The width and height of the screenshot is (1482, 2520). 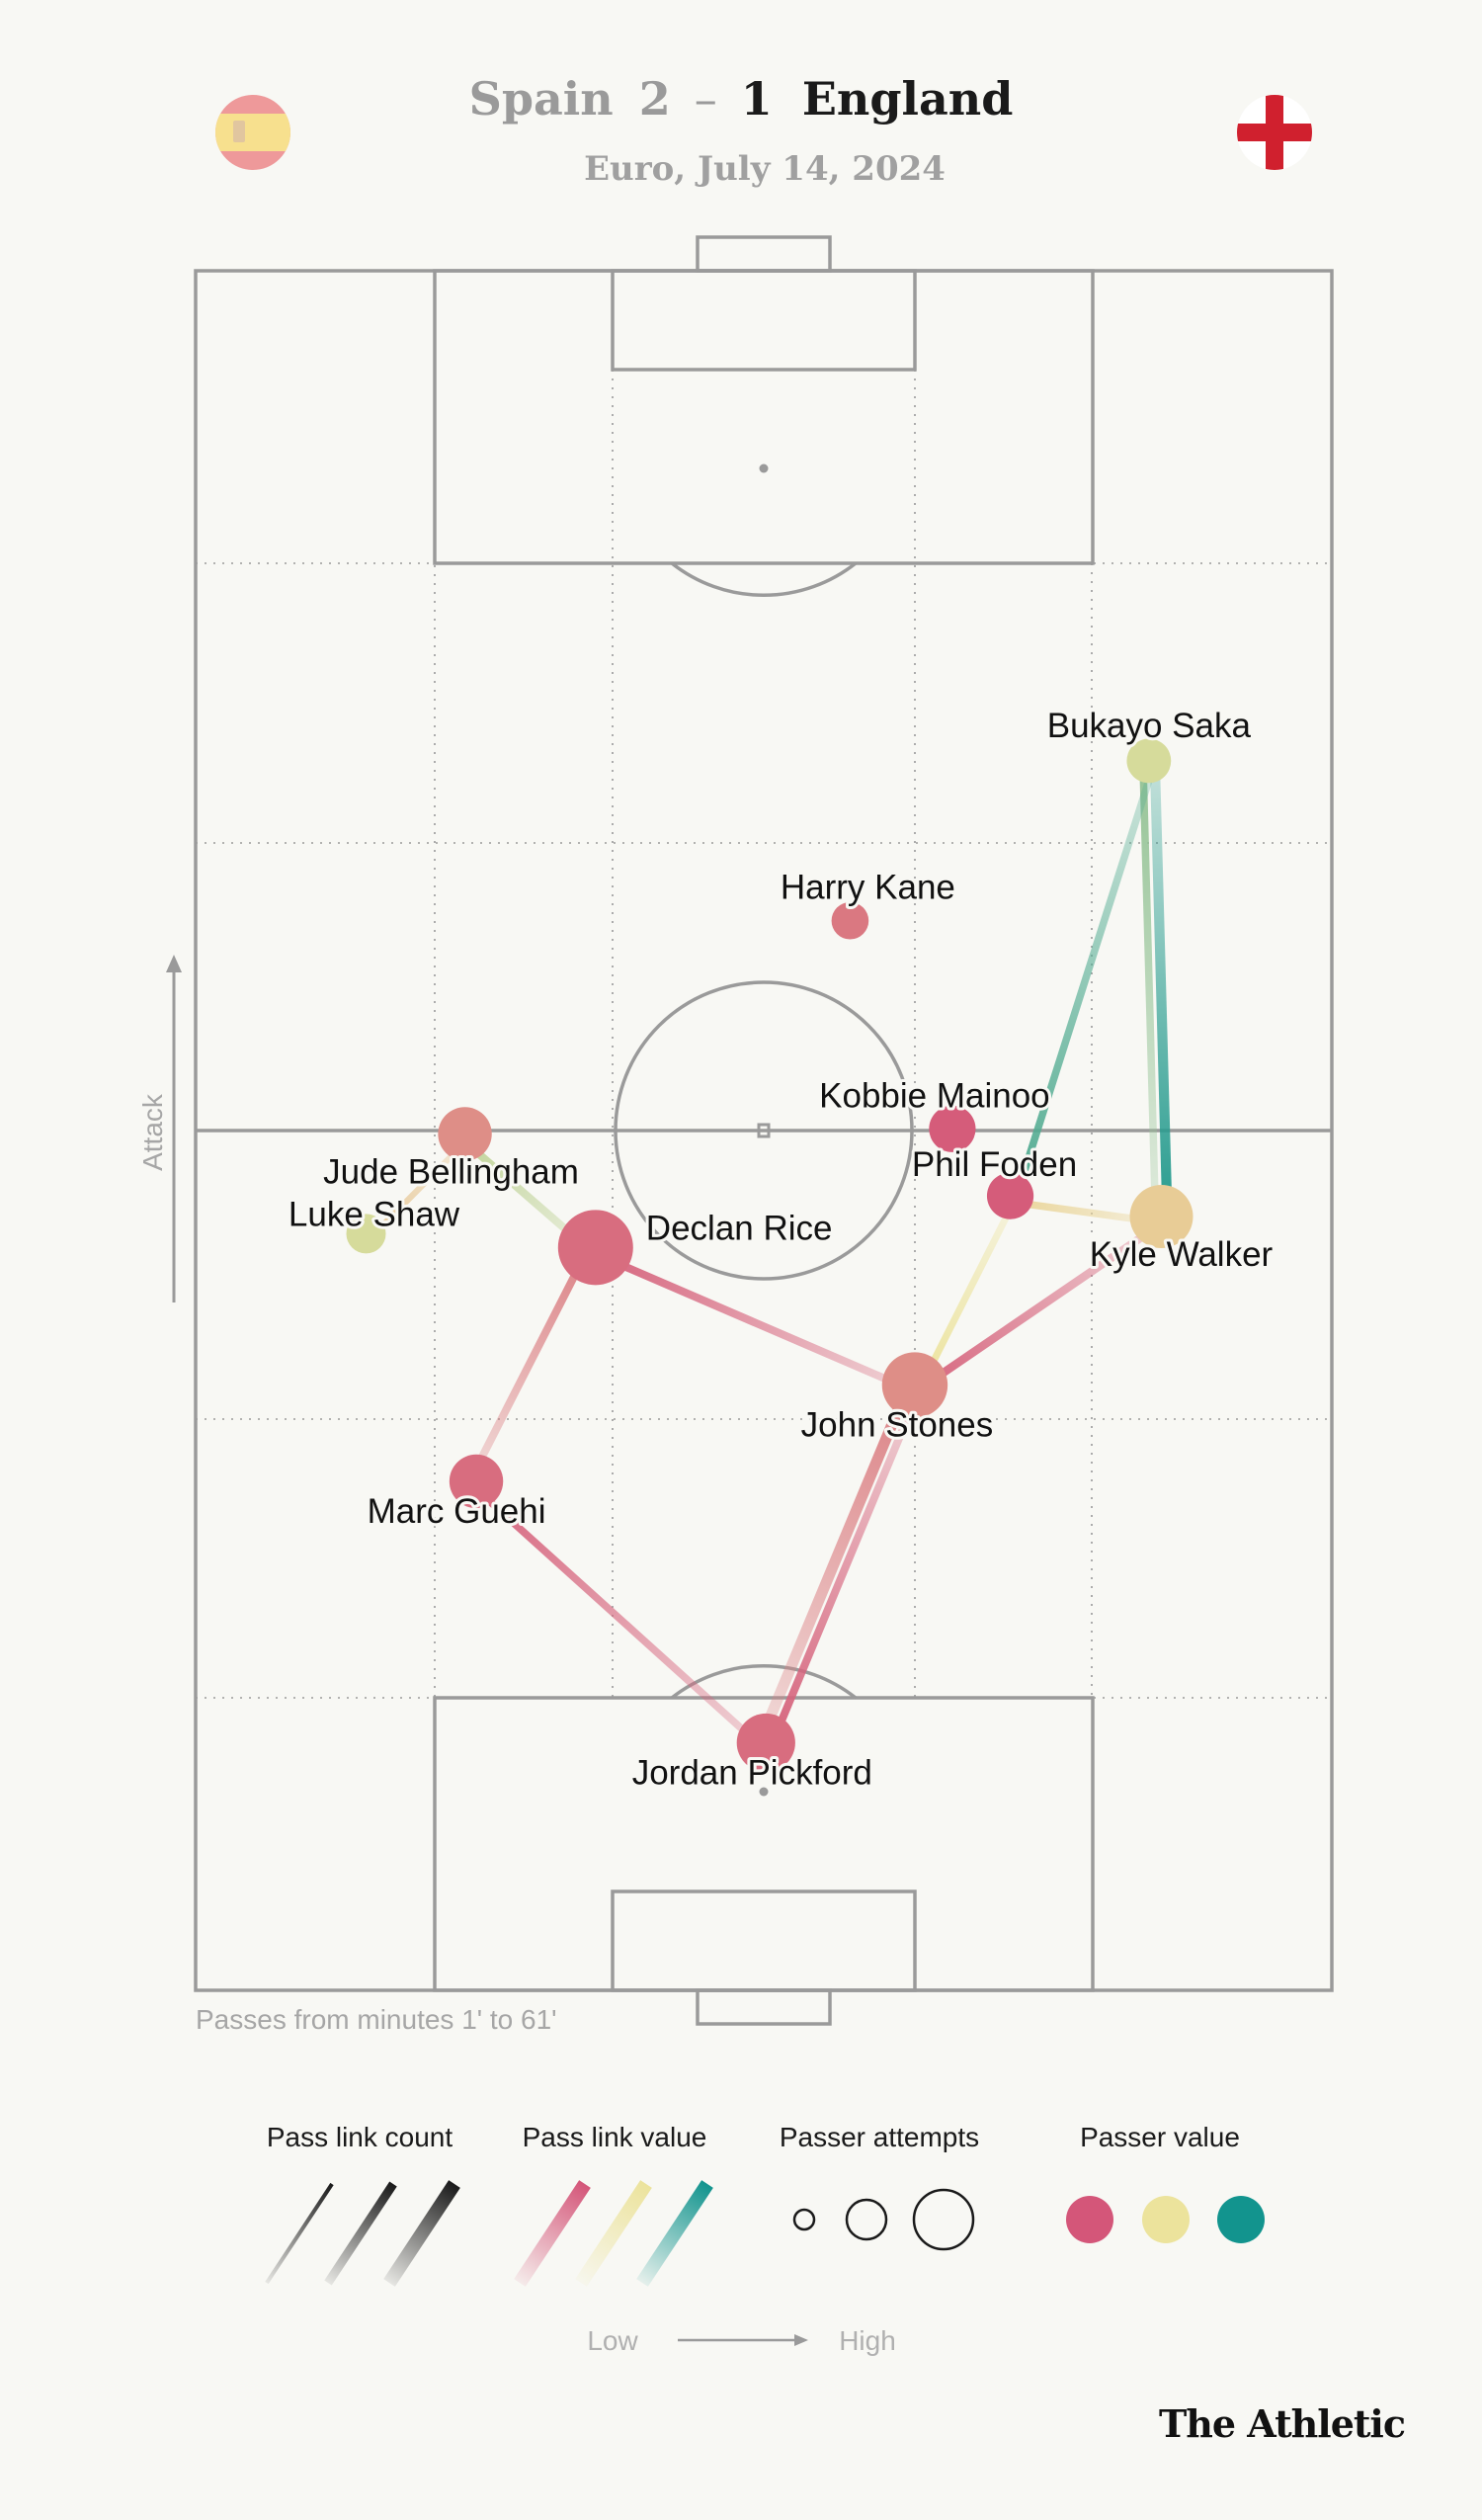 What do you see at coordinates (764, 468) in the screenshot?
I see `top-penalty-spot` at bounding box center [764, 468].